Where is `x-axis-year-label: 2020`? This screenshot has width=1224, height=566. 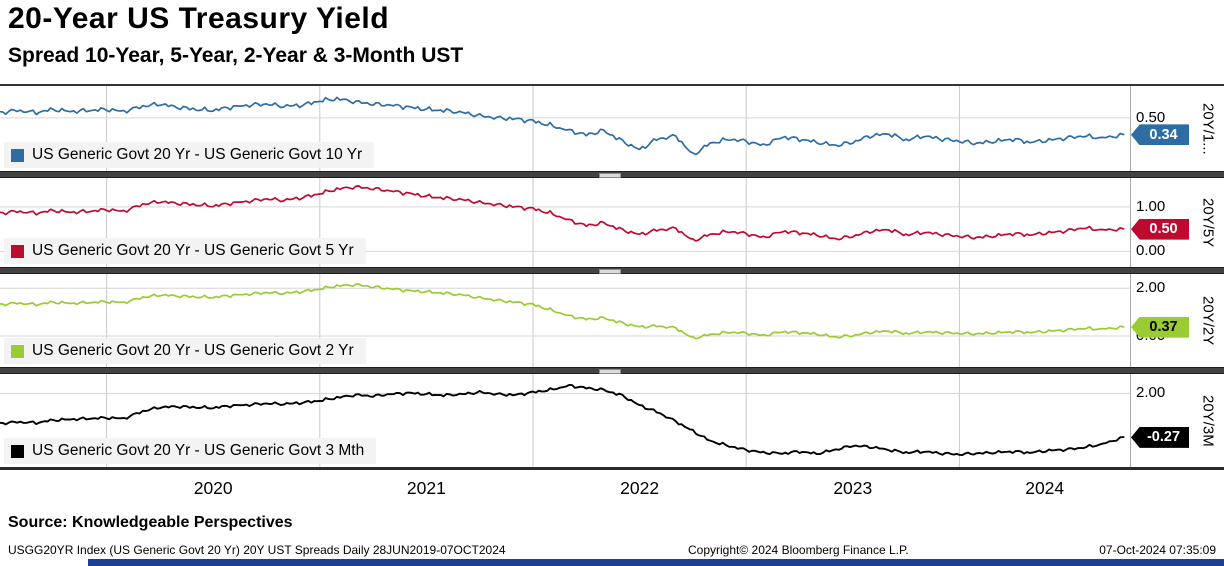
x-axis-year-label: 2020 is located at coordinates (213, 488).